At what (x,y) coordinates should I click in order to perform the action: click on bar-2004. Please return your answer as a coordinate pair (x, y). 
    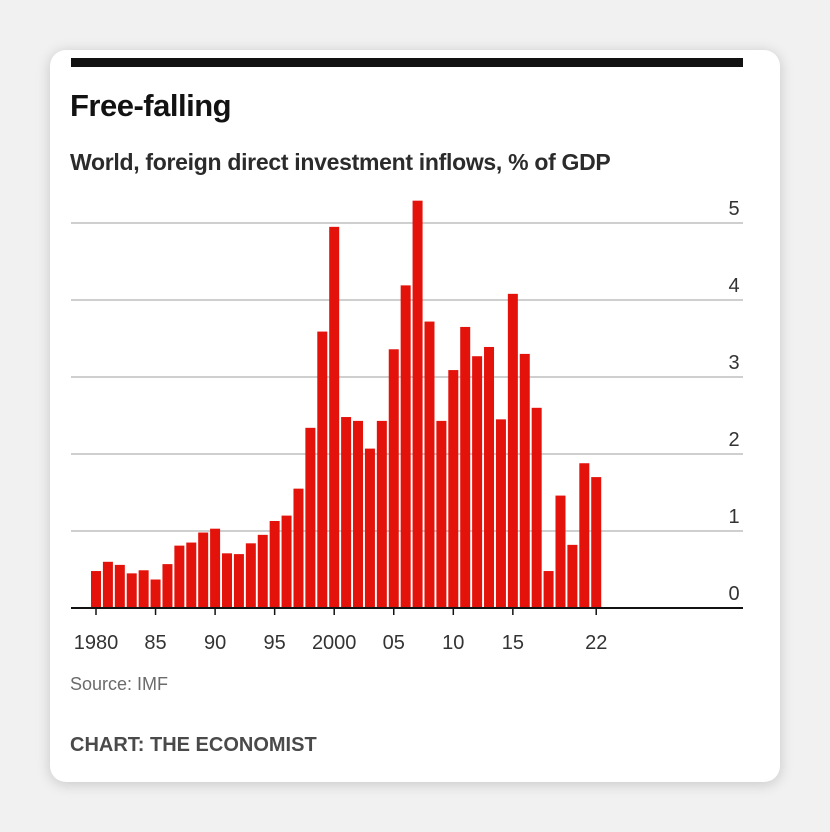
    Looking at the image, I should click on (381, 514).